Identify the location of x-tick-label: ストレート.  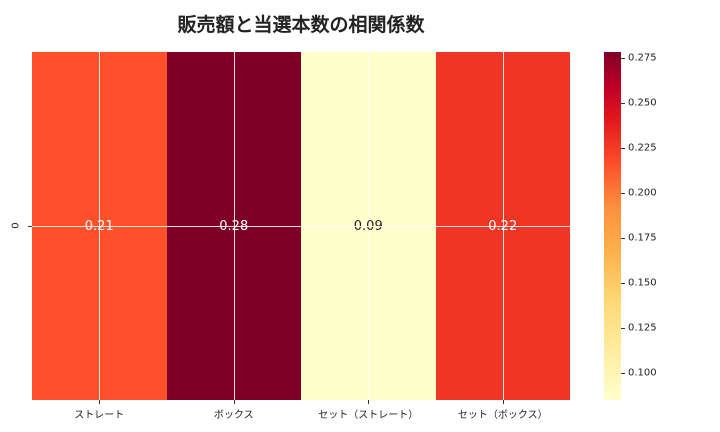
(99, 415).